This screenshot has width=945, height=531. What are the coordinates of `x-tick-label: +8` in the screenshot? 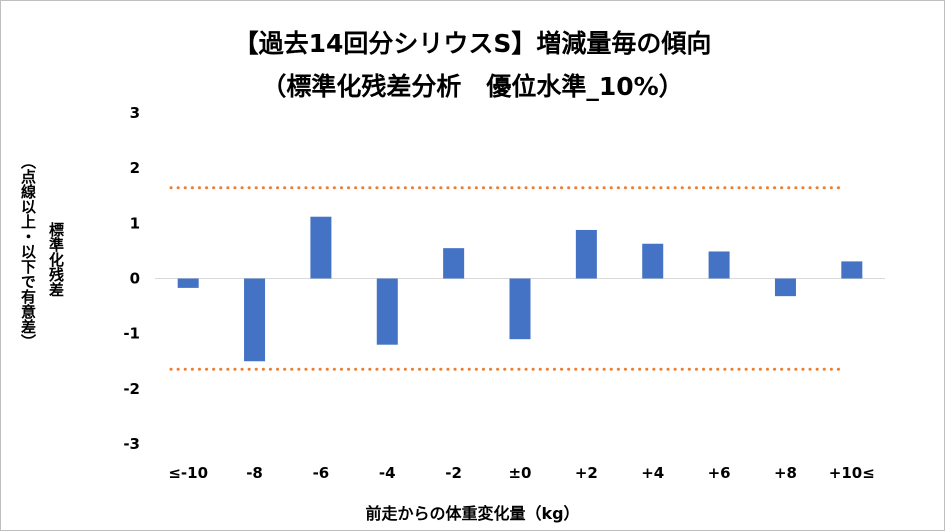 It's located at (785, 473).